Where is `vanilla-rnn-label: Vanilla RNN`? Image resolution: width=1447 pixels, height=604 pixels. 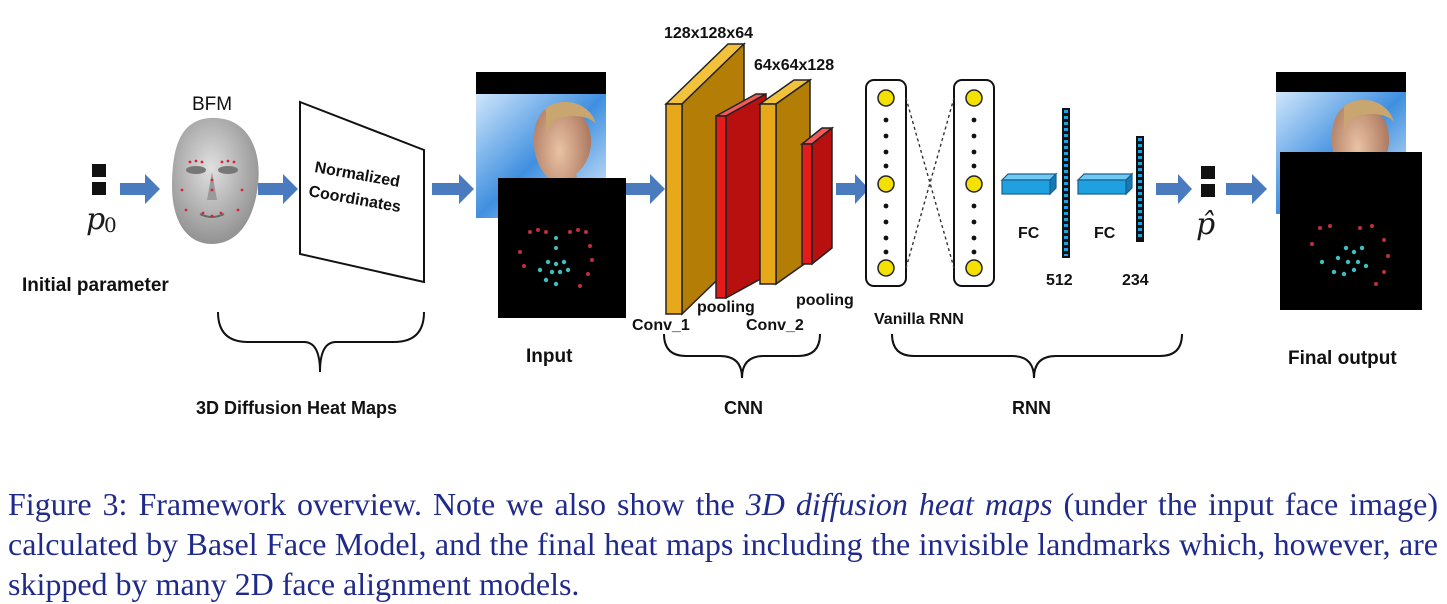 vanilla-rnn-label: Vanilla RNN is located at coordinates (919, 319).